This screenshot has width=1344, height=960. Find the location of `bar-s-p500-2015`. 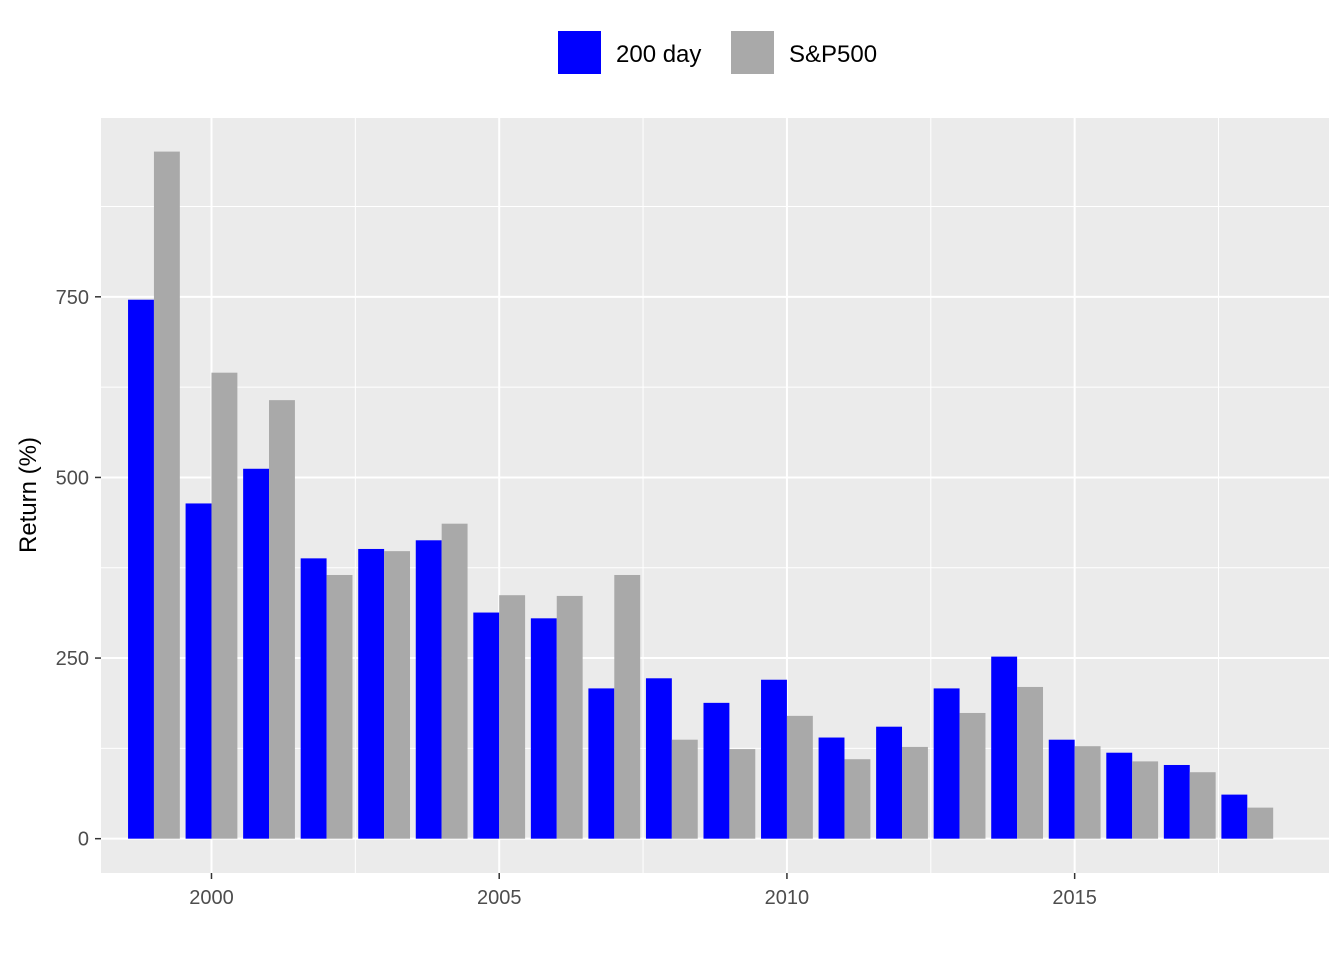

bar-s-p500-2015 is located at coordinates (1087, 792).